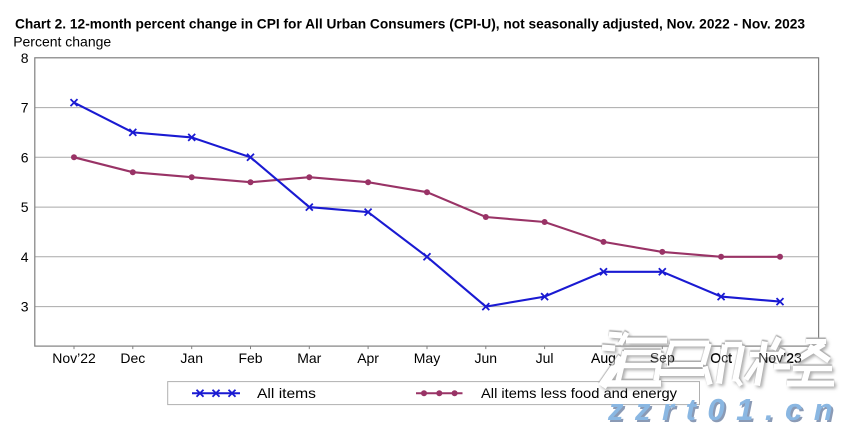 This screenshot has width=844, height=426. Describe the element at coordinates (25, 108) in the screenshot. I see `svg-text: 7` at that location.